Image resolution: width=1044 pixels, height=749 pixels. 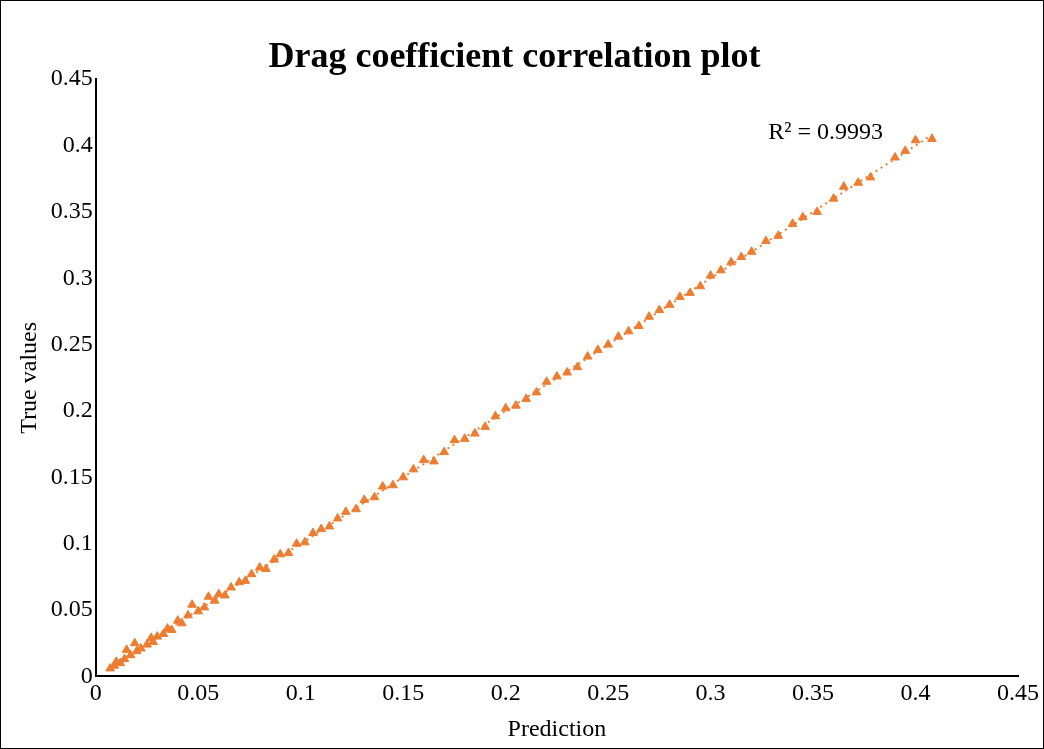 What do you see at coordinates (71, 342) in the screenshot?
I see `y-tick-label: 0.25` at bounding box center [71, 342].